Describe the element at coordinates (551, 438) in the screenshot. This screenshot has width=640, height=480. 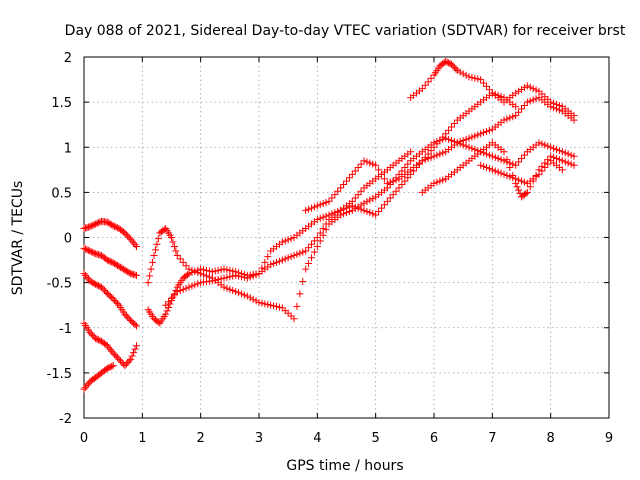
I see `x-tick-label: 8` at that location.